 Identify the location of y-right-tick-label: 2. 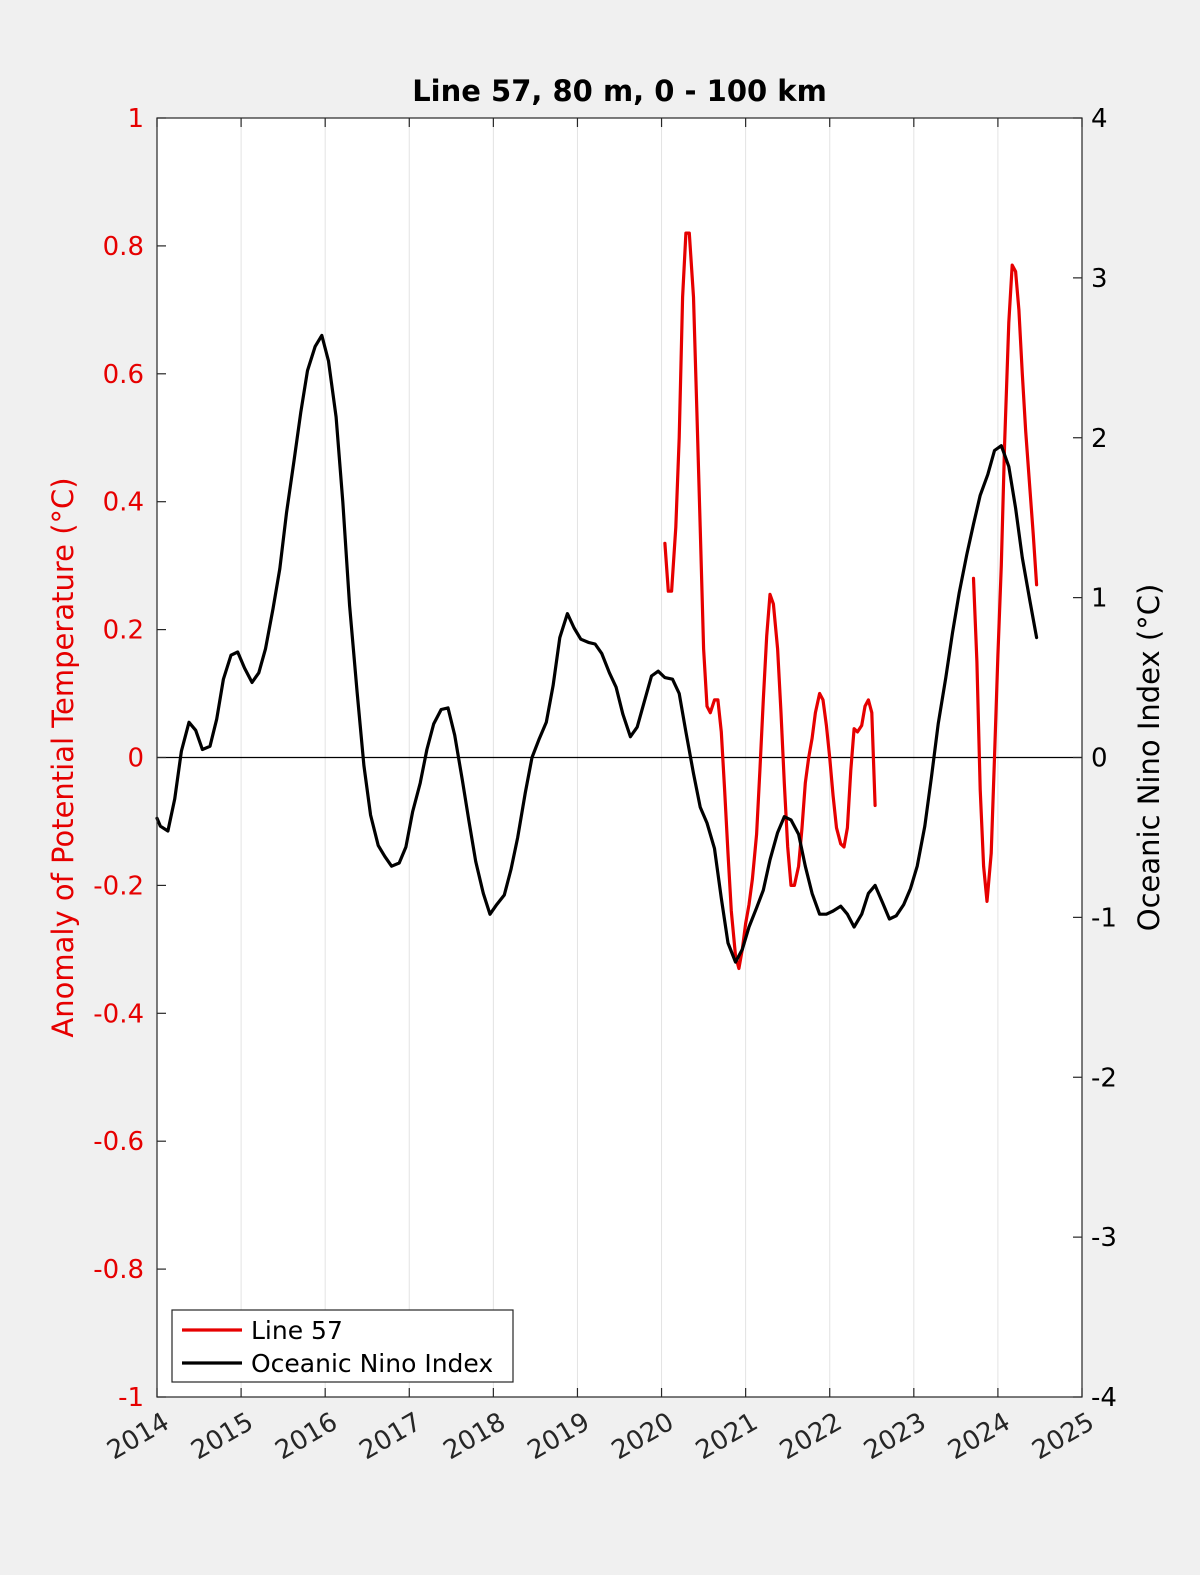
(1099, 439).